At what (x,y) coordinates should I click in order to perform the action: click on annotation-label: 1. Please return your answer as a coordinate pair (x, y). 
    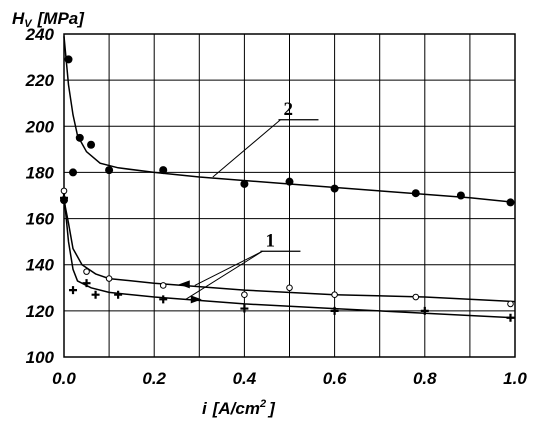
    Looking at the image, I should click on (270, 240).